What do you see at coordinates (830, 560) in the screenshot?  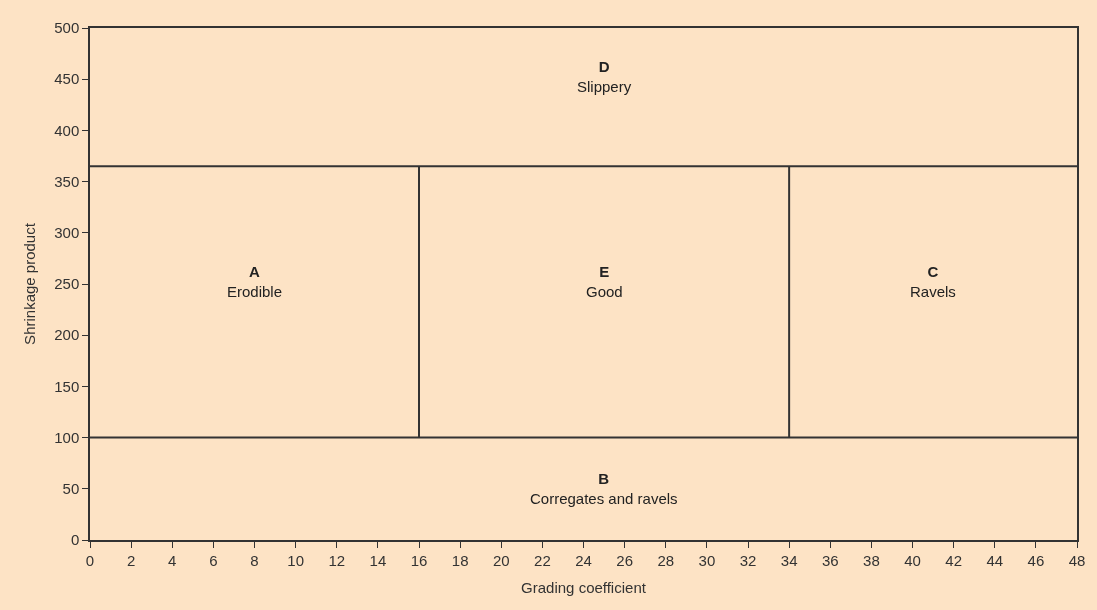 I see `x-tick-label: 36` at bounding box center [830, 560].